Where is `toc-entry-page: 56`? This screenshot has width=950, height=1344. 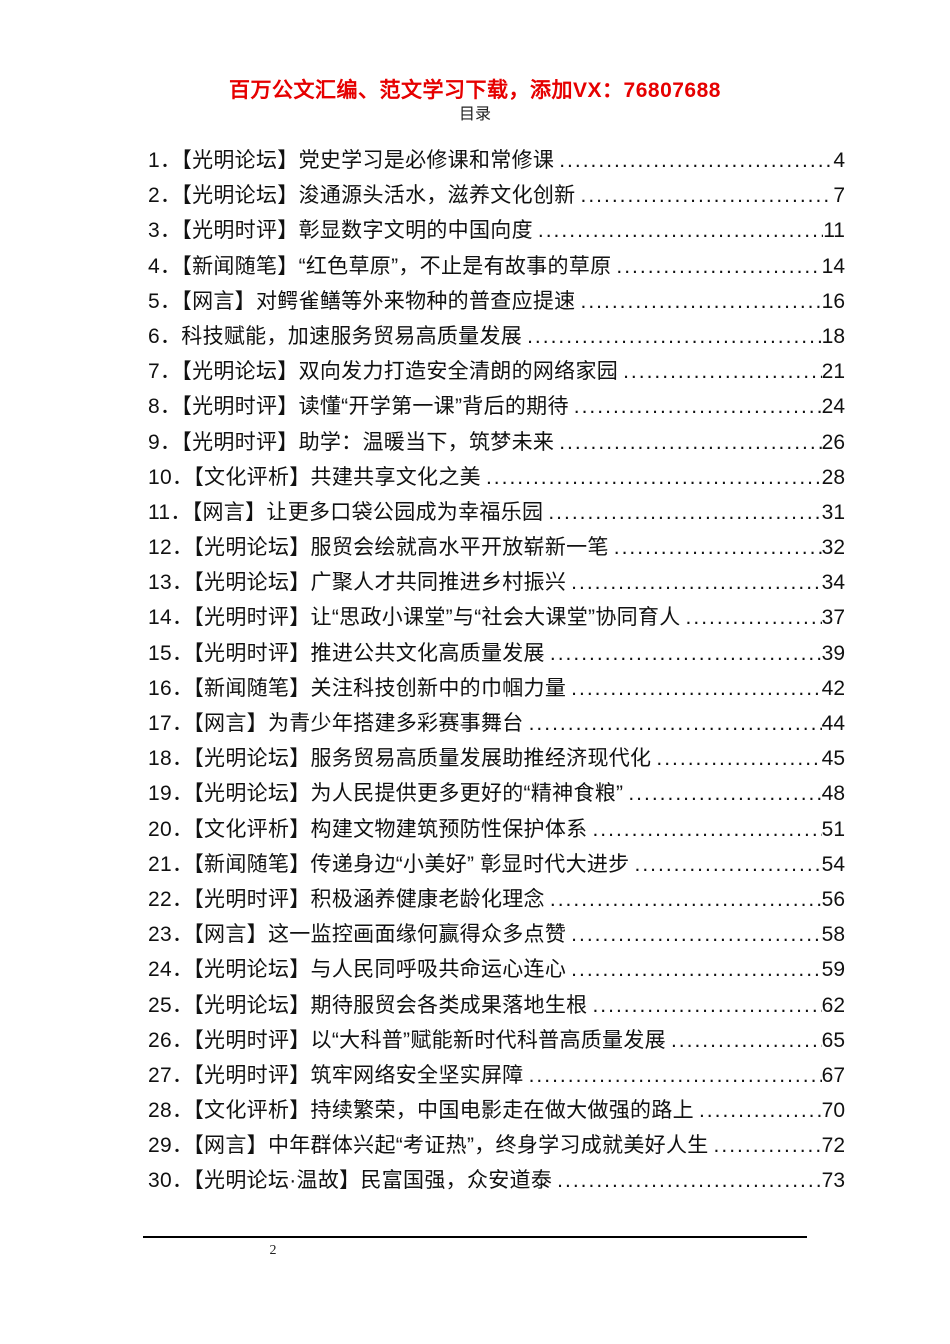 toc-entry-page: 56 is located at coordinates (833, 899).